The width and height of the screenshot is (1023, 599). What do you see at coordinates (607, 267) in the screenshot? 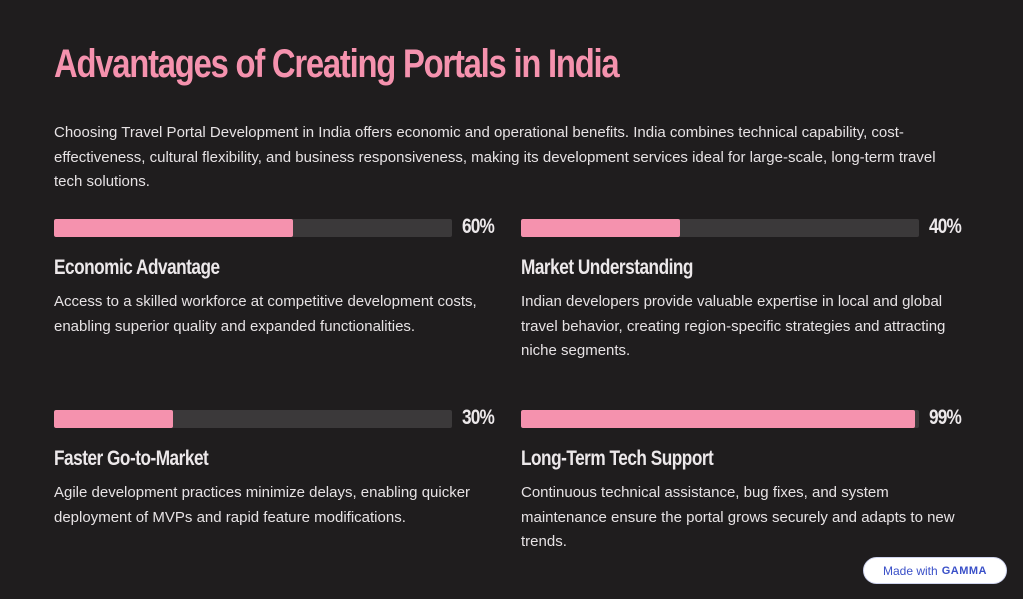
I see `card-title: Market Understanding` at bounding box center [607, 267].